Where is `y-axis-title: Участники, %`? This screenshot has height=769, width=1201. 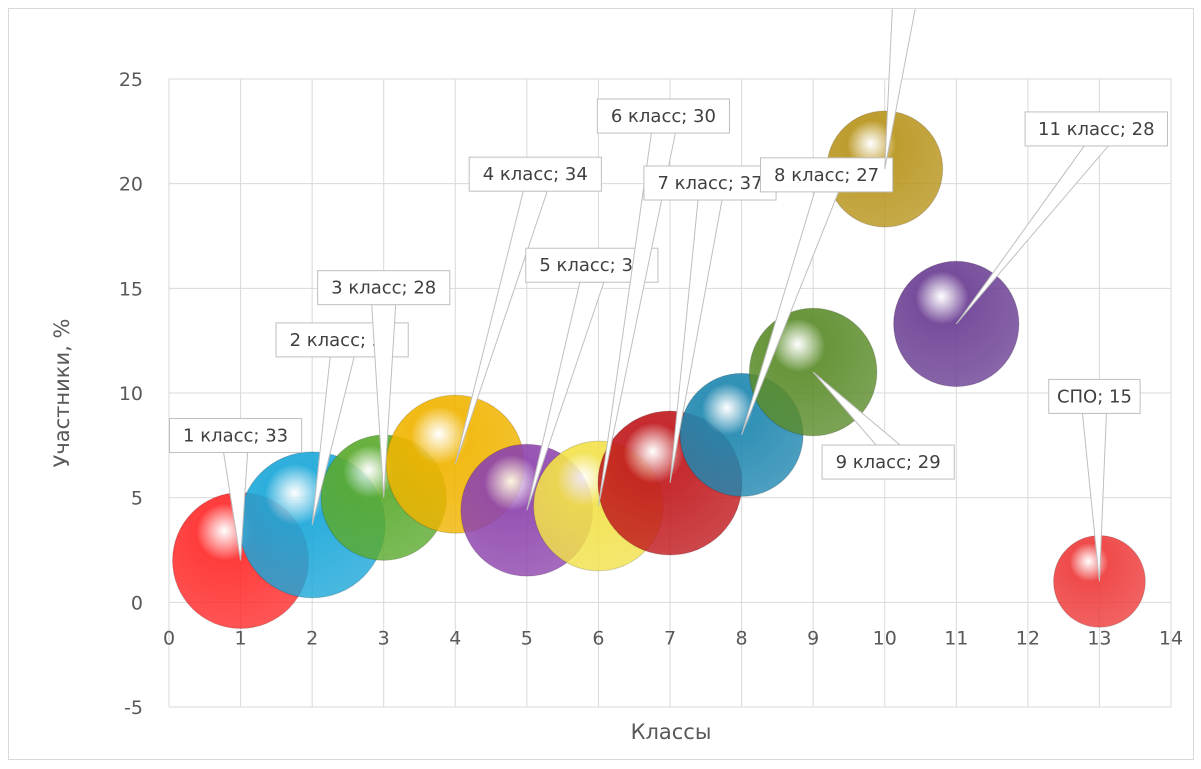 y-axis-title: Участники, % is located at coordinates (62, 393).